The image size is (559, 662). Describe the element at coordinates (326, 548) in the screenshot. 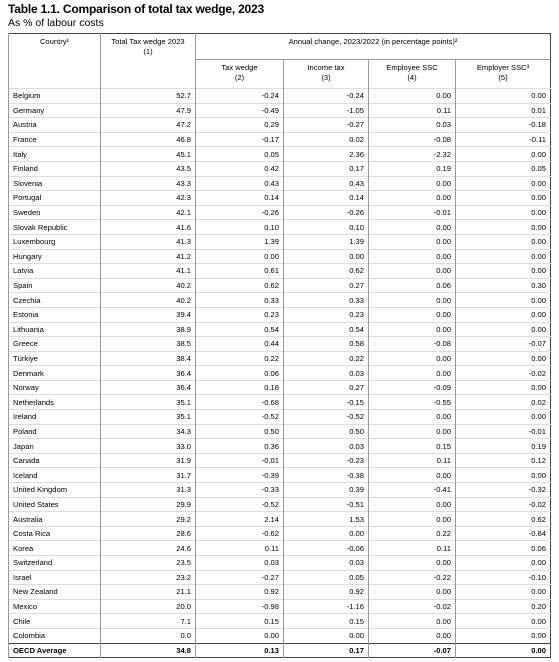

I see `value-cell: -0.06` at that location.